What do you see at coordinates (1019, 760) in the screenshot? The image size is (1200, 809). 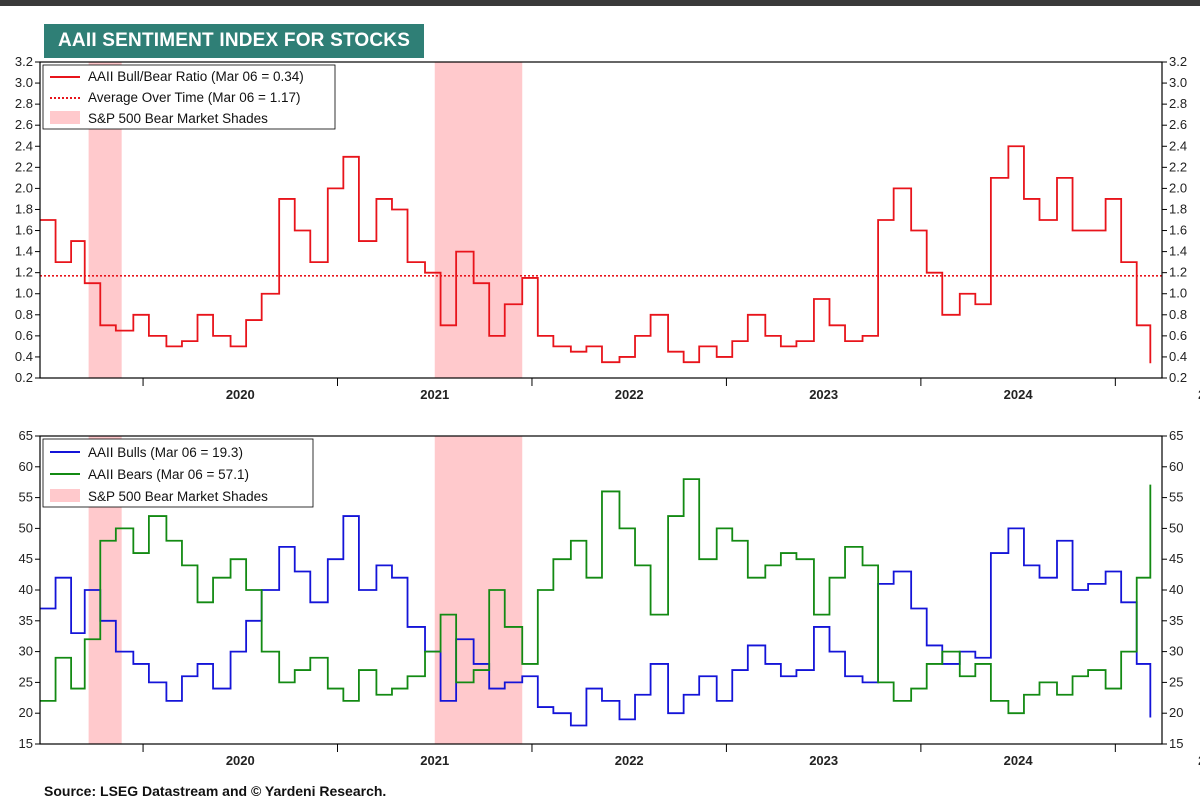 I see `bulls-bears-x-tick-label: 2024` at bounding box center [1019, 760].